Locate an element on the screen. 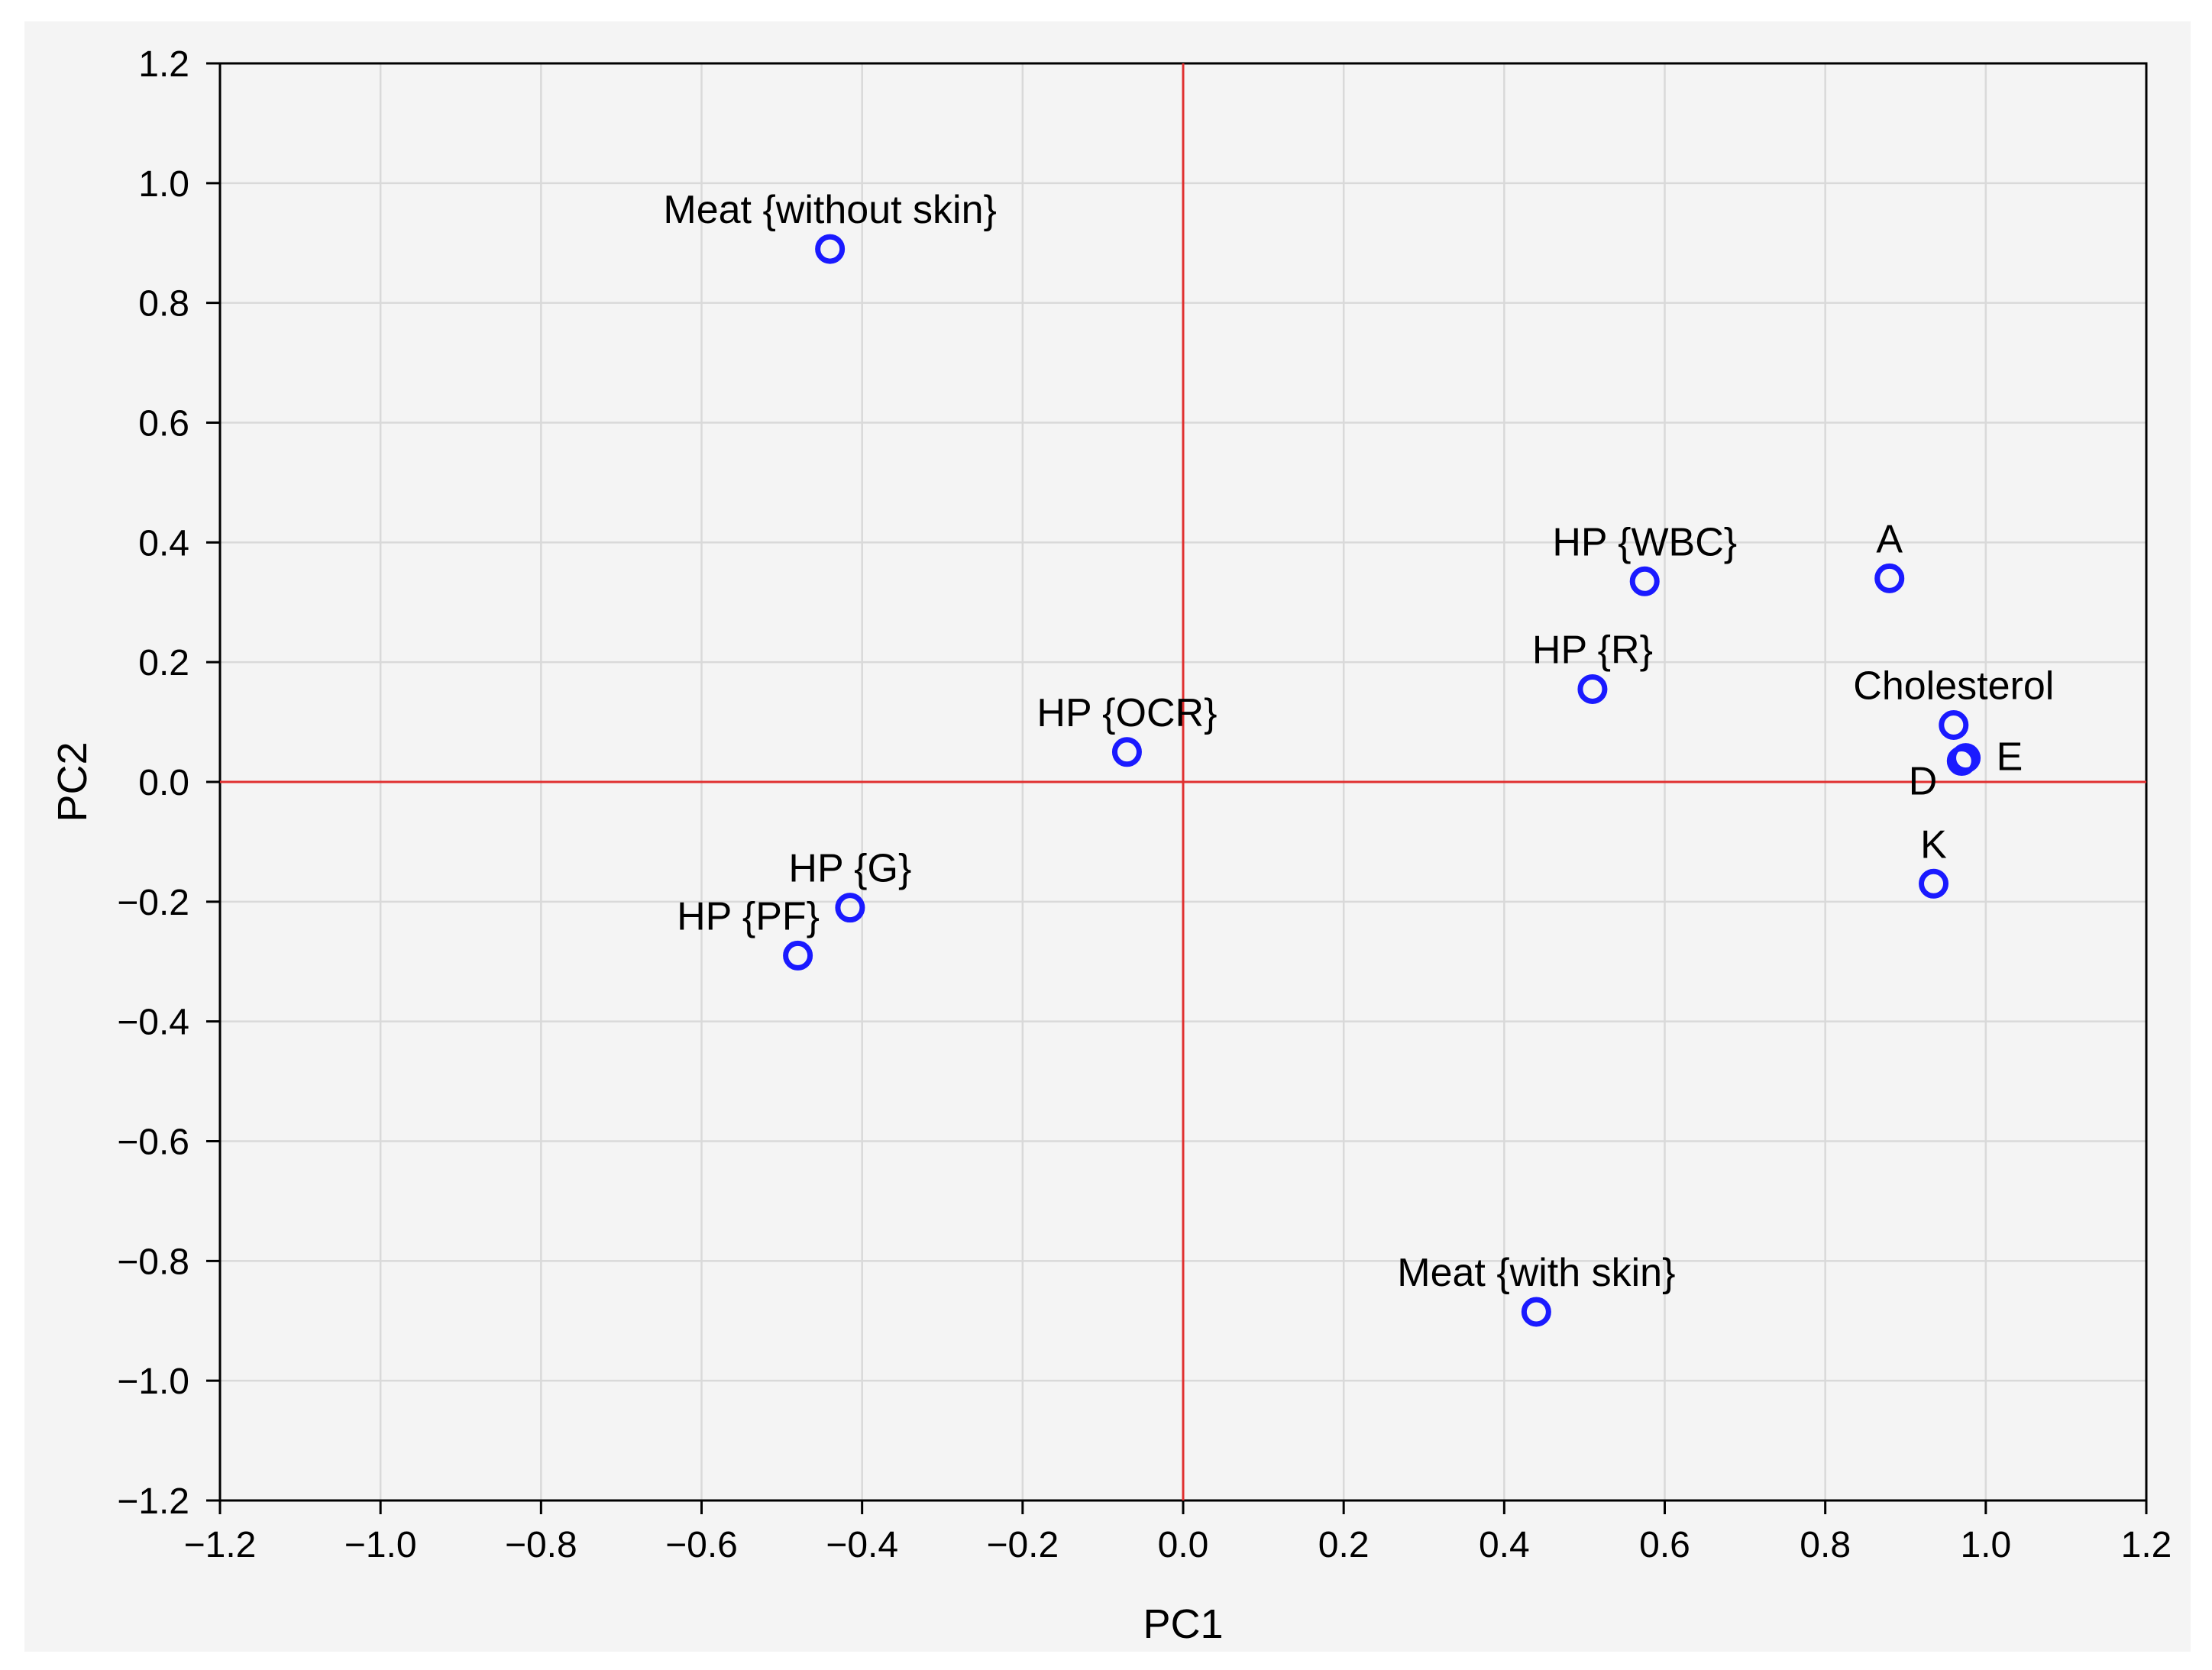 This screenshot has width=2212, height=1670. x-tick-label: 0.6 is located at coordinates (1664, 1545).